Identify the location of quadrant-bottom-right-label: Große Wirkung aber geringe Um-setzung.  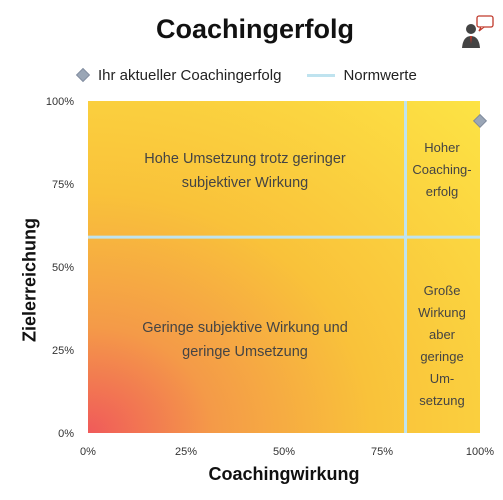
(442, 346).